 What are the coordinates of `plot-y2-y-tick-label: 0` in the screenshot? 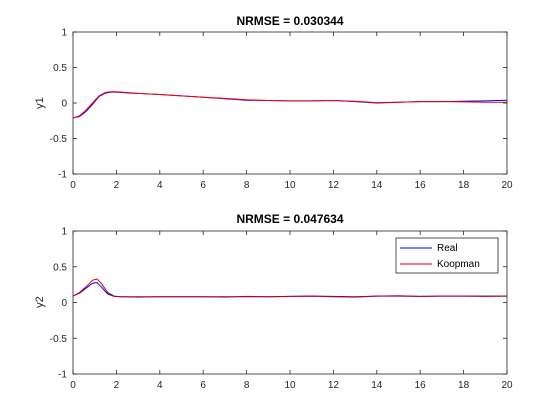 It's located at (64, 303).